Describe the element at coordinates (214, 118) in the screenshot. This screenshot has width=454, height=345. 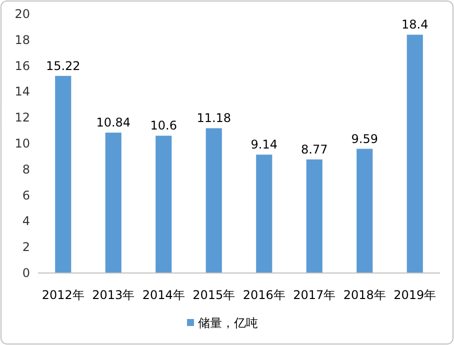
I see `data-label: 11.18` at that location.